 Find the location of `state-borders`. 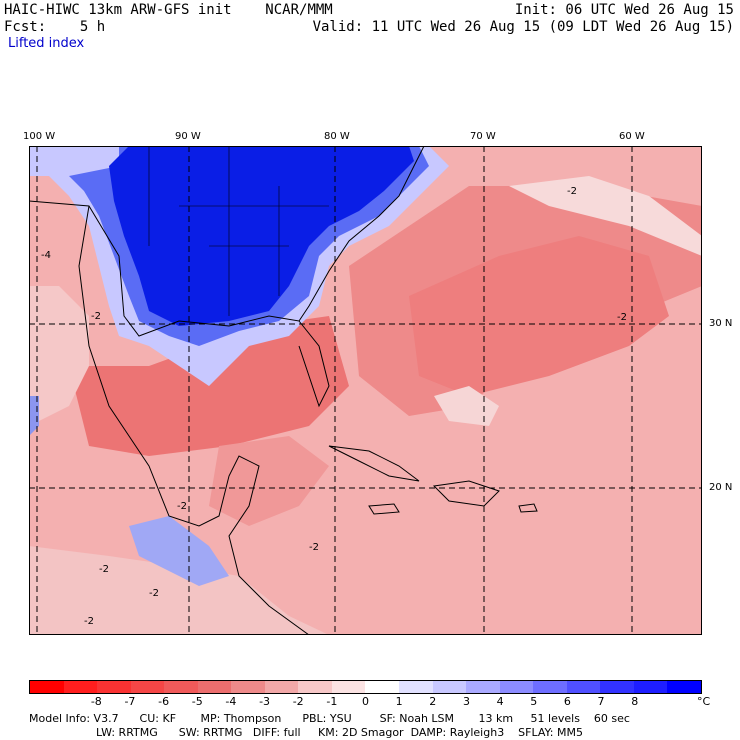

state-borders is located at coordinates (238, 231).